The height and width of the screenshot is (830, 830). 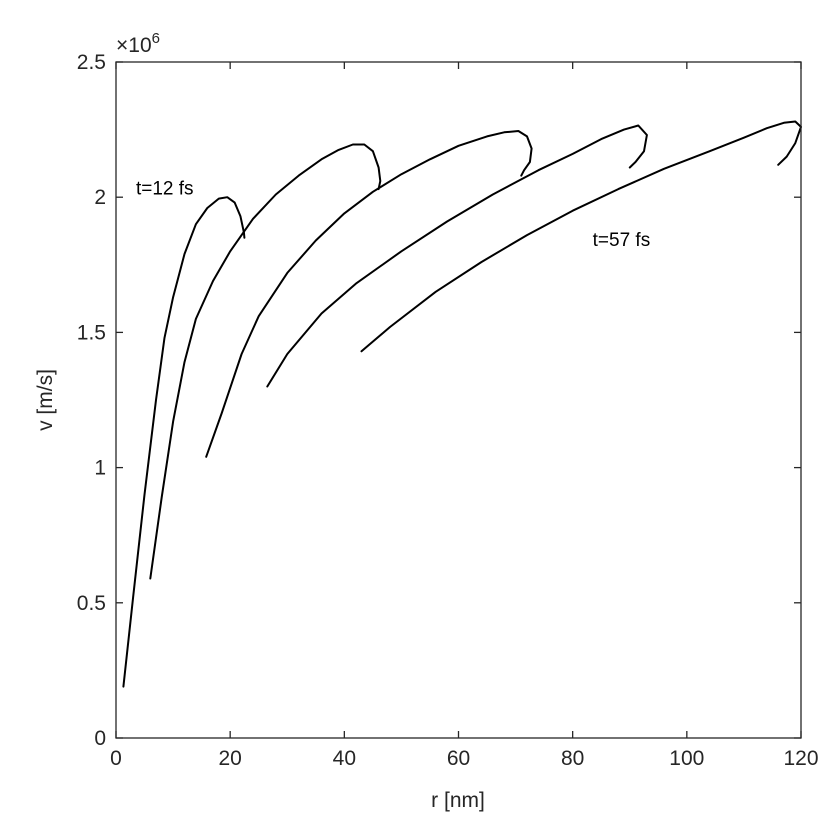 What do you see at coordinates (134, 45) in the screenshot?
I see `y-exponent-base: ×10` at bounding box center [134, 45].